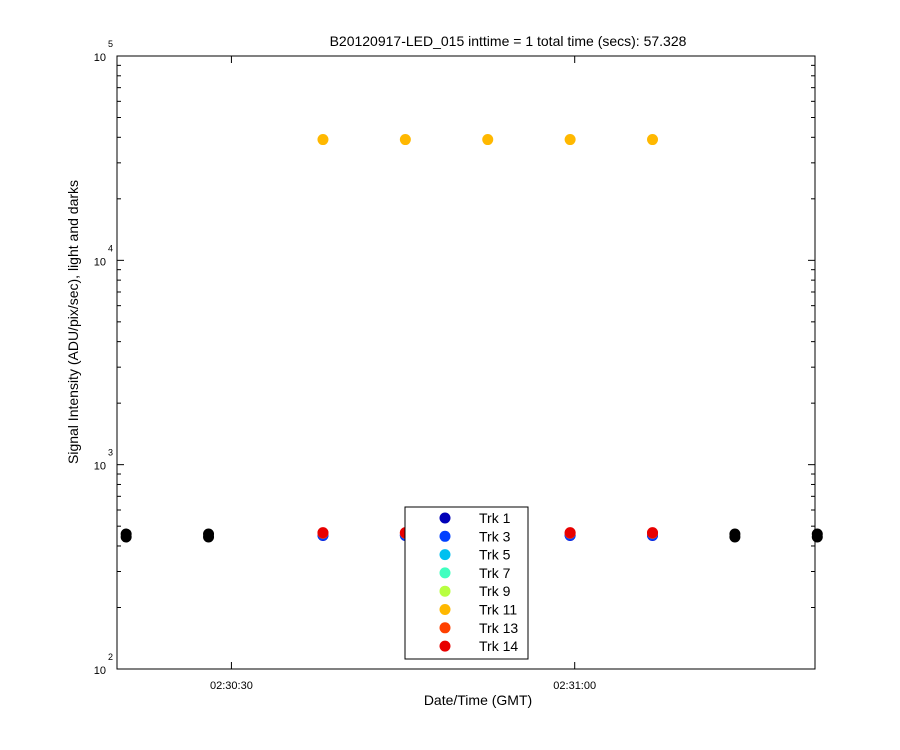 Image resolution: width=900 pixels, height=750 pixels. Describe the element at coordinates (110, 657) in the screenshot. I see `y-tick-label-exponent: 2` at that location.